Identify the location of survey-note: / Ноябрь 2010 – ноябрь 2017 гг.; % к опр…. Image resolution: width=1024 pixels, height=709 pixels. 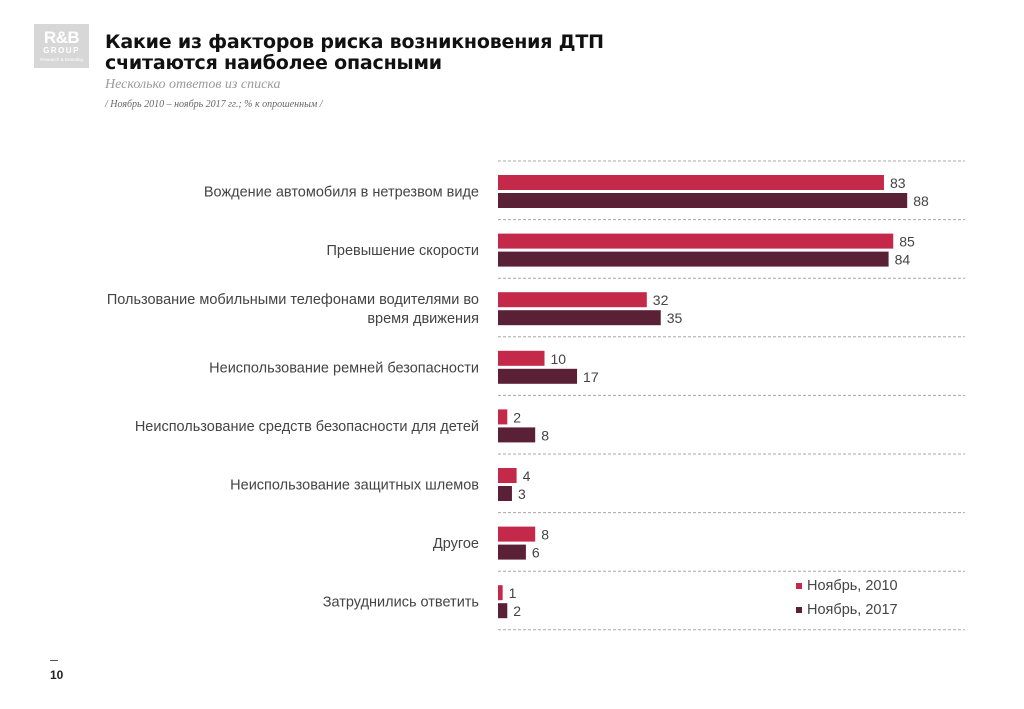
(214, 104).